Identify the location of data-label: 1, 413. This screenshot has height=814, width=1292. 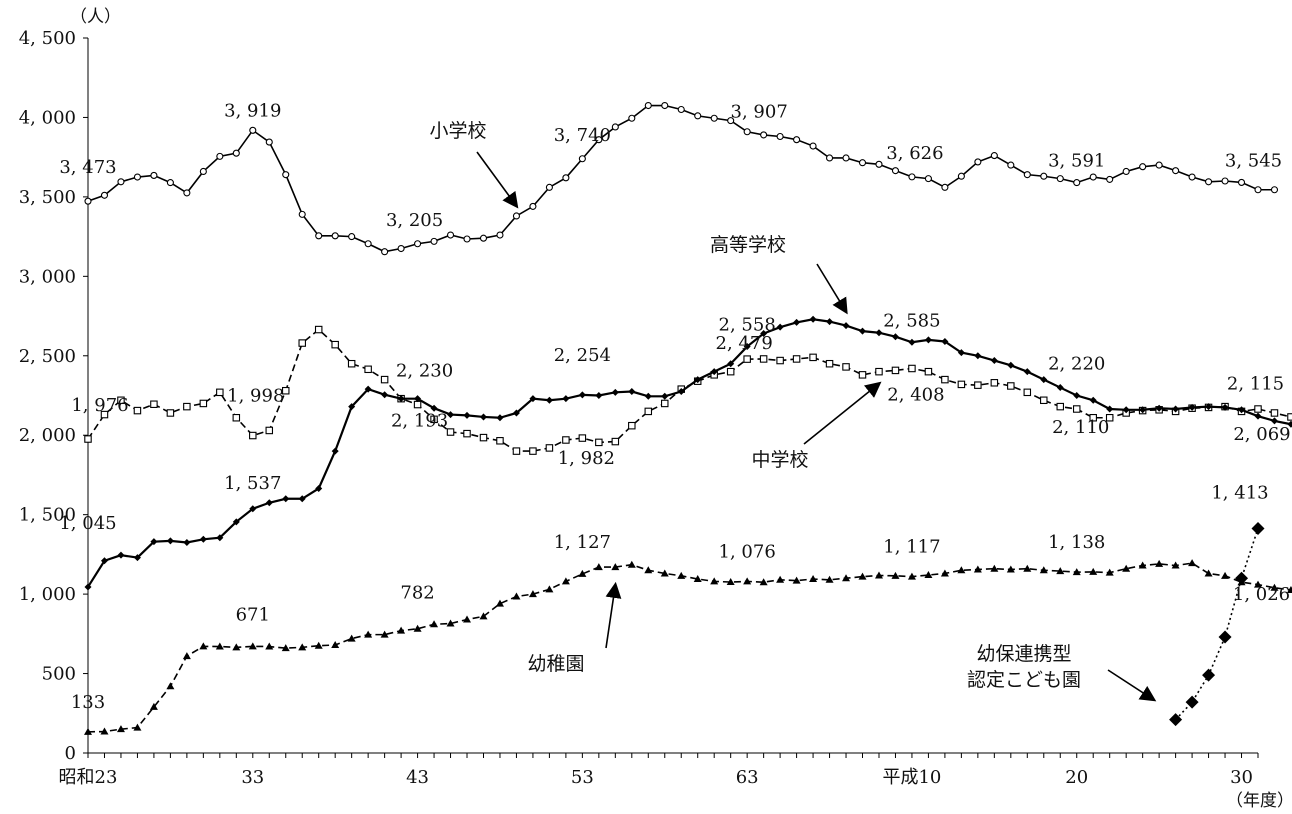
(1239, 492).